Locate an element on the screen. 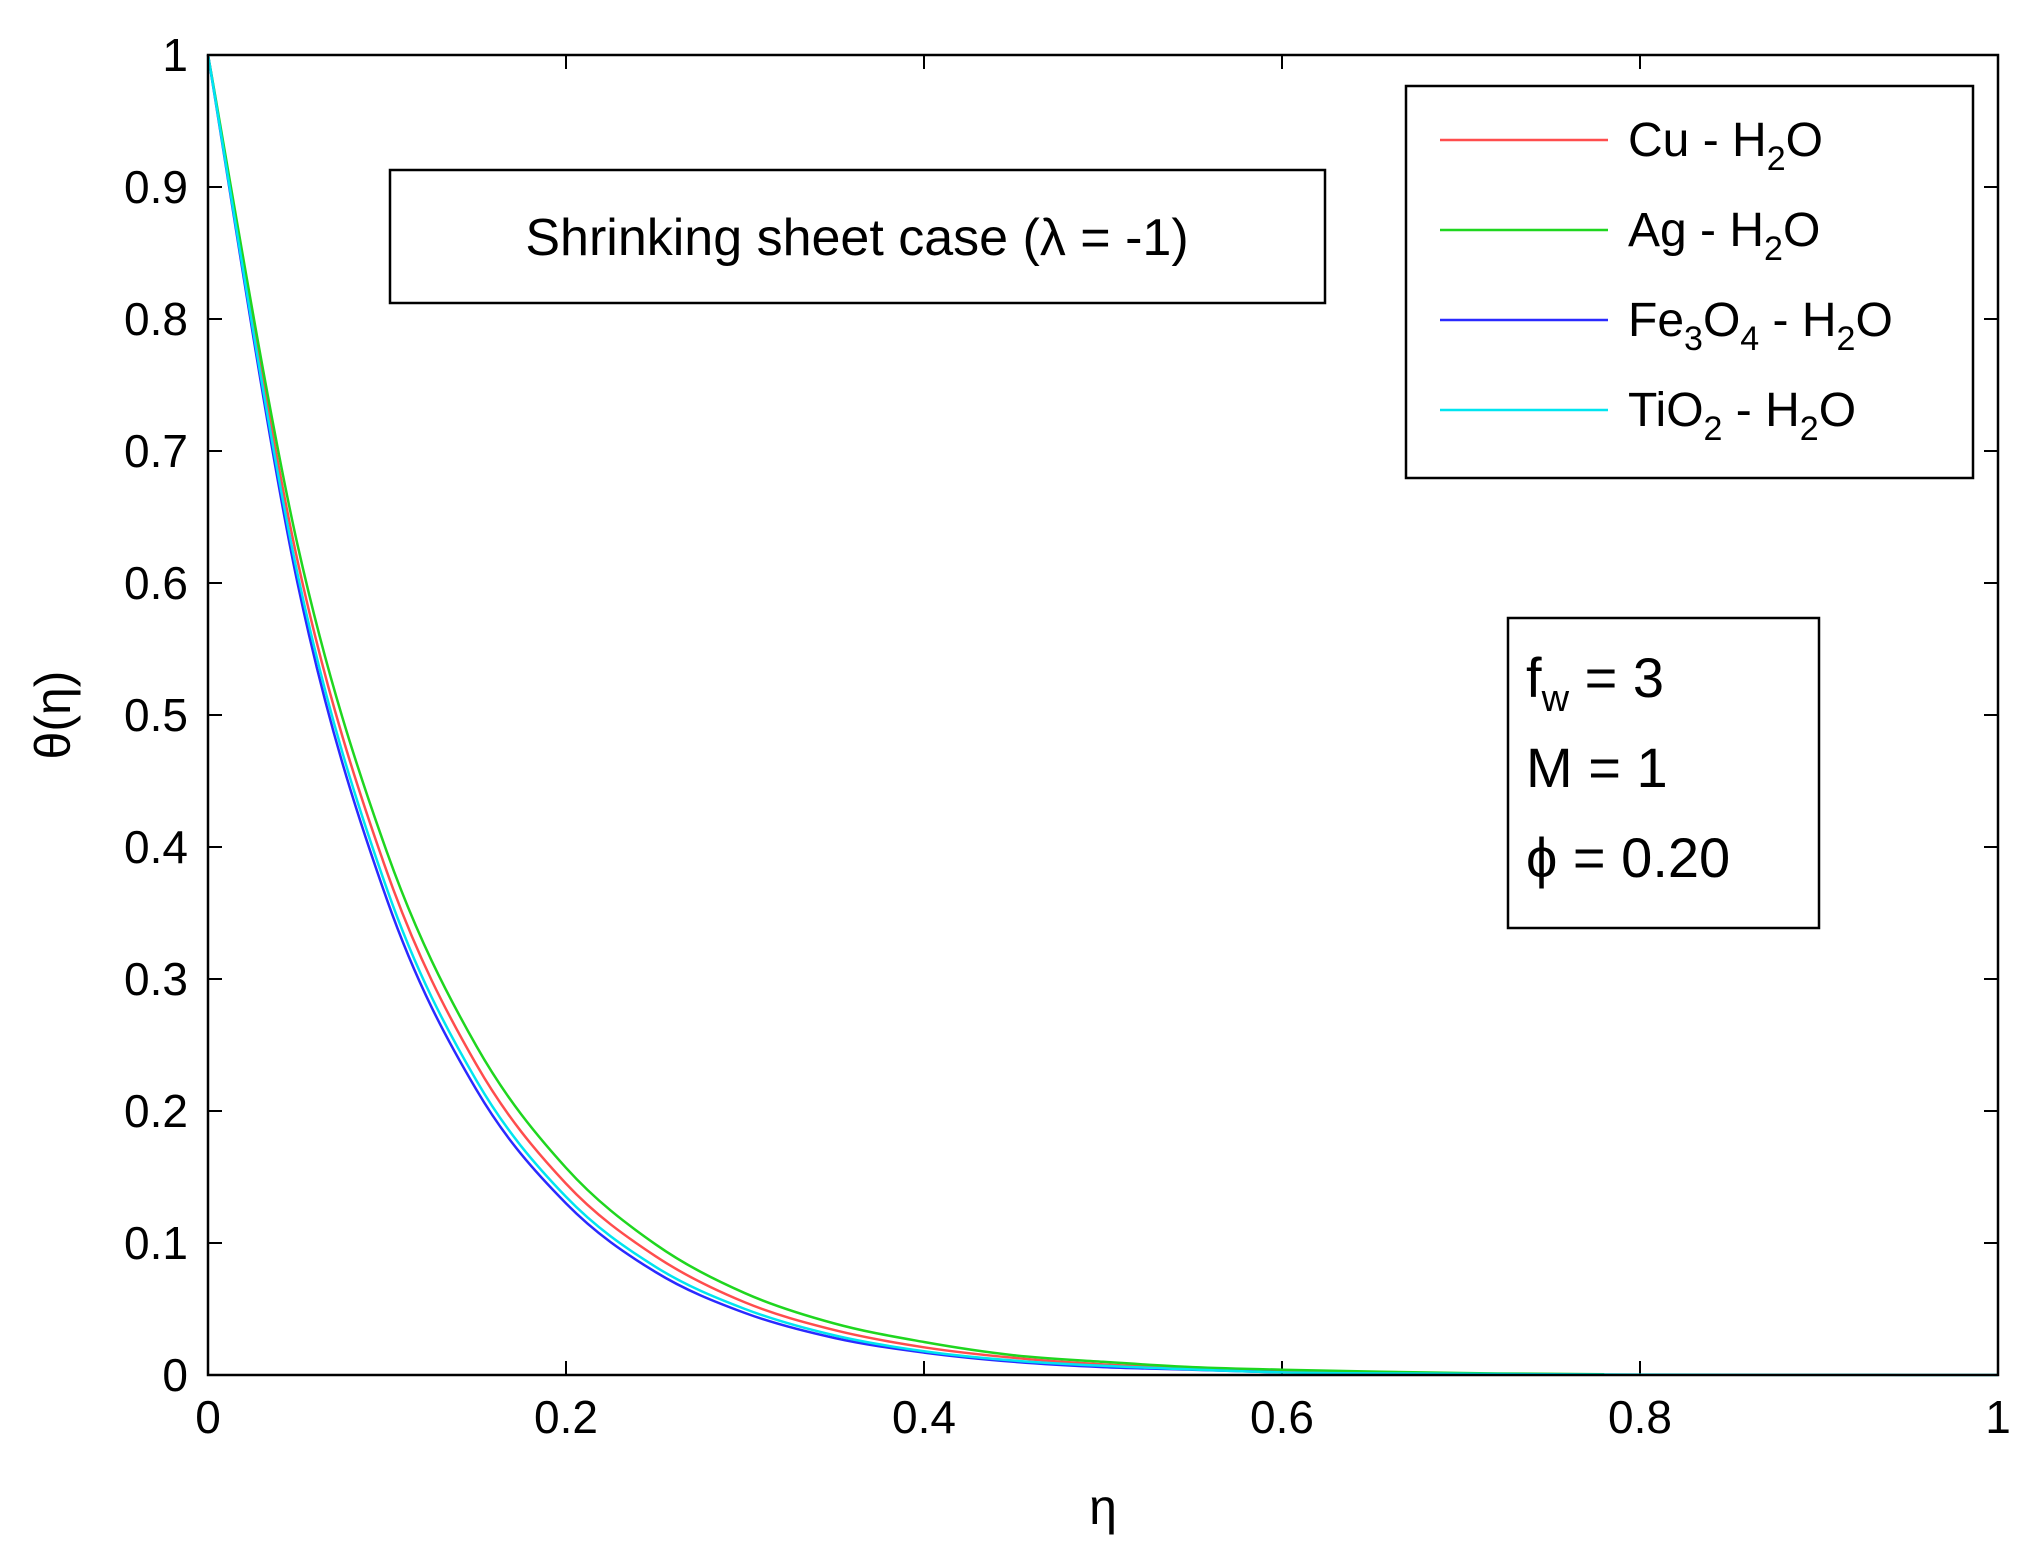 The width and height of the screenshot is (2017, 1552). annotation-frame is located at coordinates (857, 236).